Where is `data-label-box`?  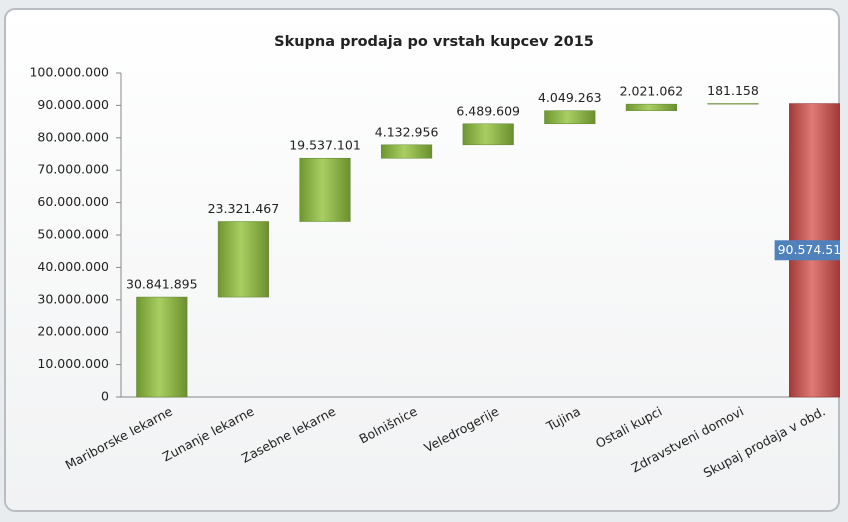 data-label-box is located at coordinates (807, 250).